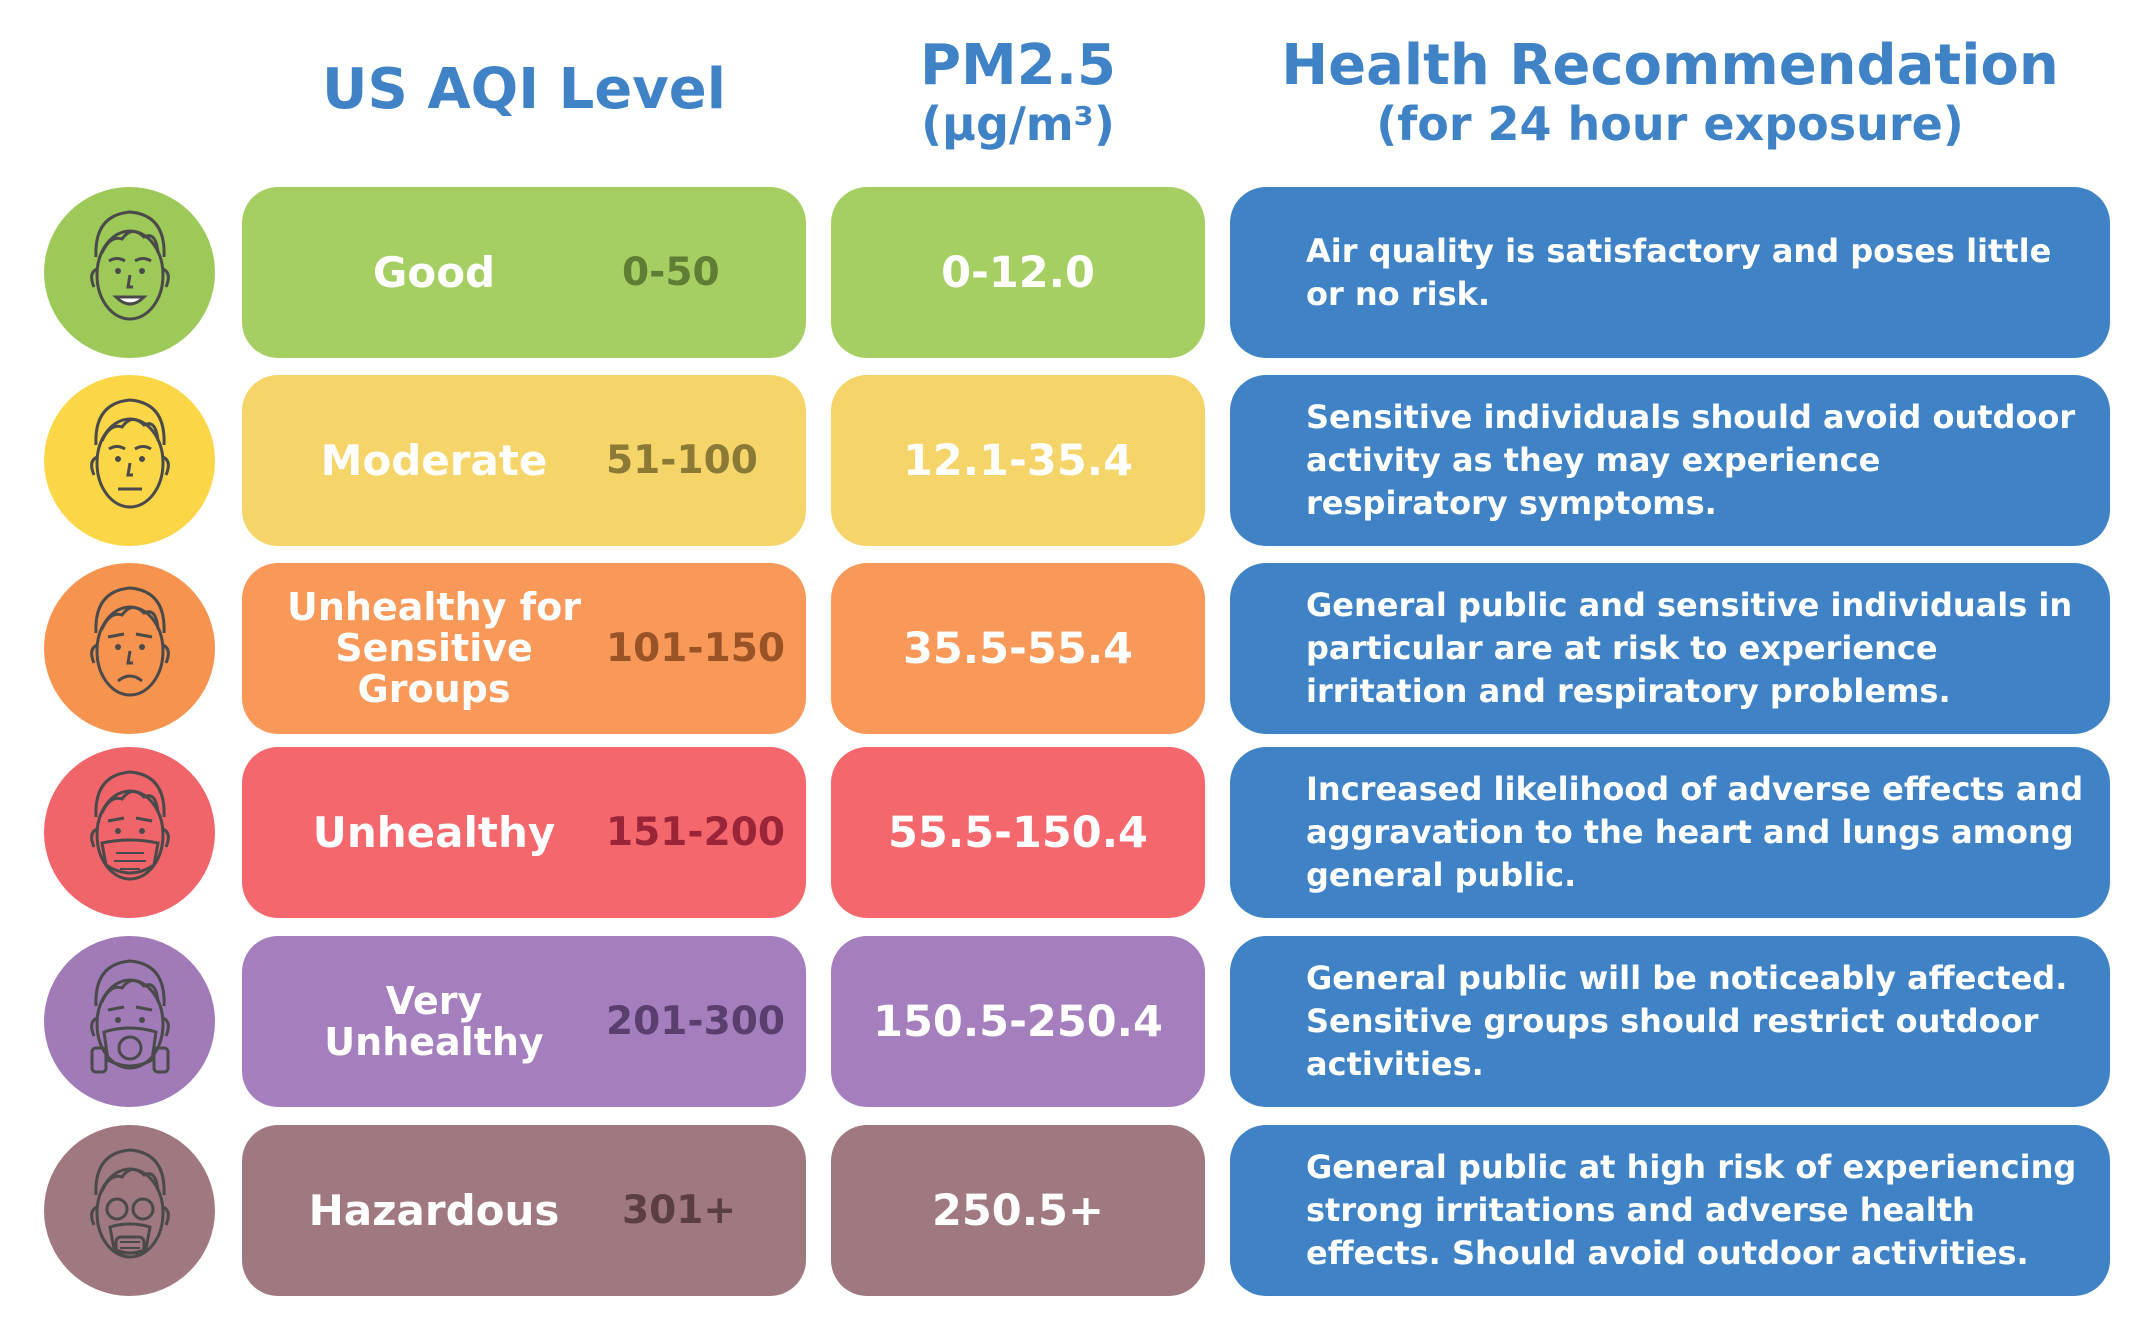 The width and height of the screenshot is (2134, 1328). I want to click on pm25-cell: 250.5+, so click(1018, 1210).